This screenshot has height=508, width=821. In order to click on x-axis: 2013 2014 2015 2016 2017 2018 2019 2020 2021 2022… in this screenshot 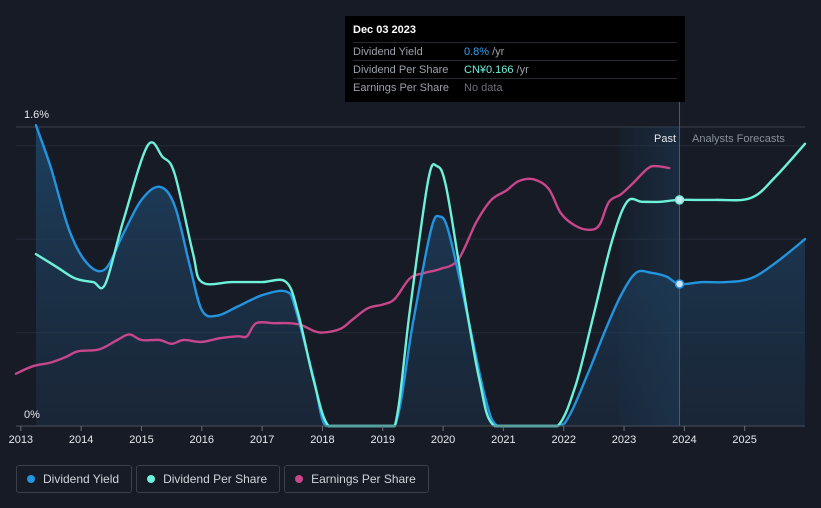, I will do `click(407, 435)`.